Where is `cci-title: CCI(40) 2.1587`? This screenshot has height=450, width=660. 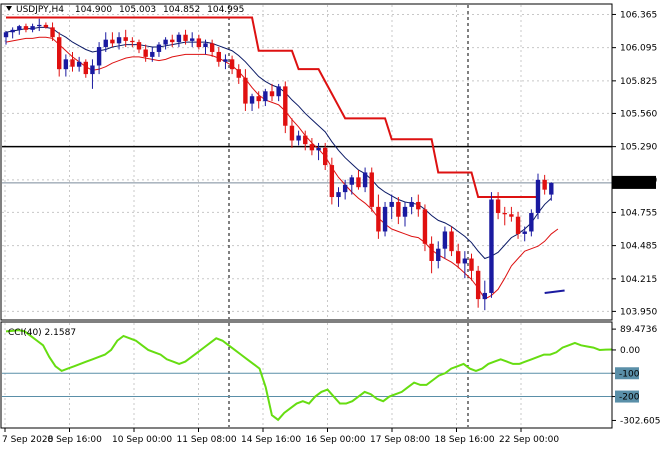
cci-title: CCI(40) 2.1587 is located at coordinates (42, 333).